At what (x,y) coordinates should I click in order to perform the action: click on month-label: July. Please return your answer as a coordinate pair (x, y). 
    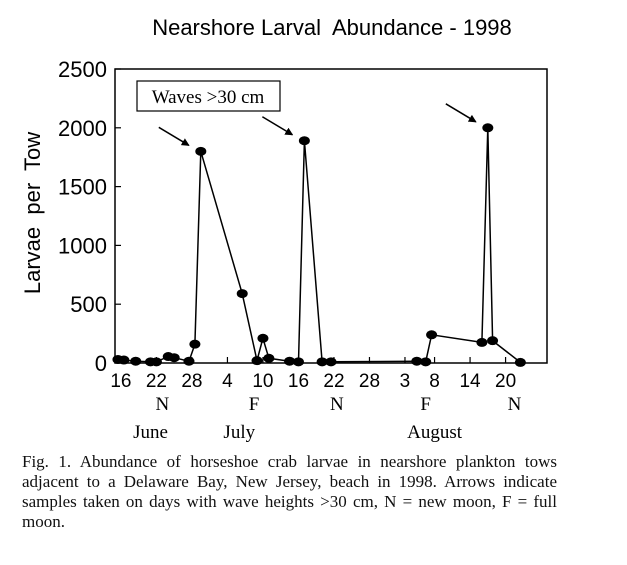
    Looking at the image, I should click on (239, 432).